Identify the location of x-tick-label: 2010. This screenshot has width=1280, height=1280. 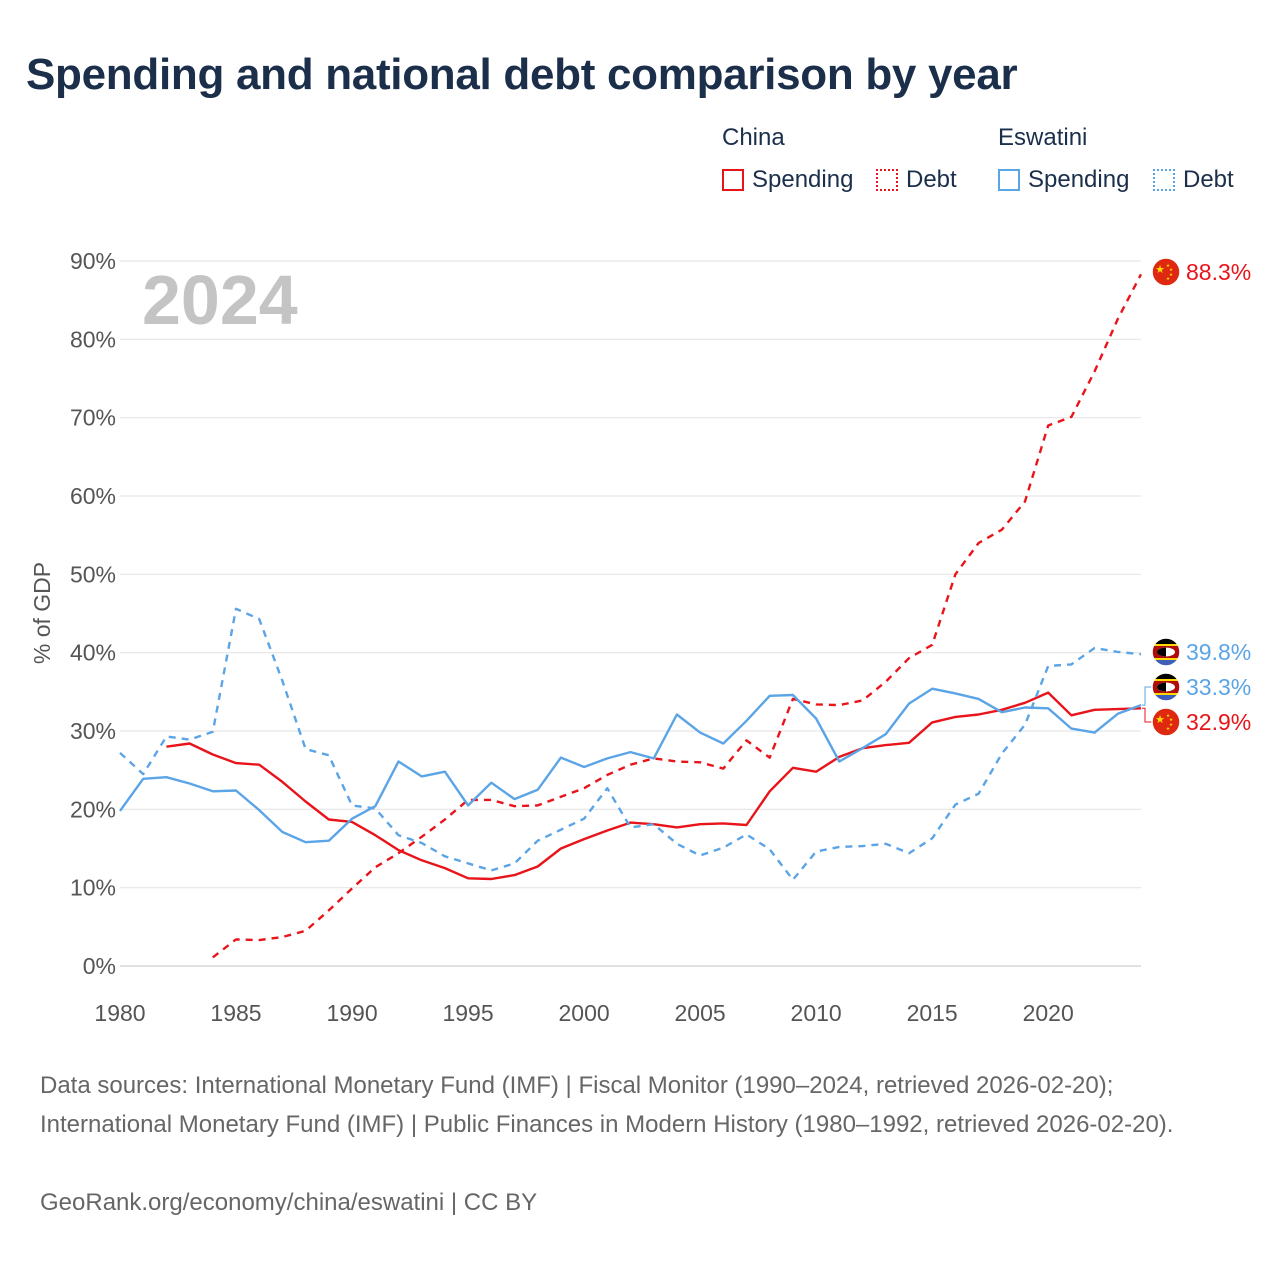
(816, 1013).